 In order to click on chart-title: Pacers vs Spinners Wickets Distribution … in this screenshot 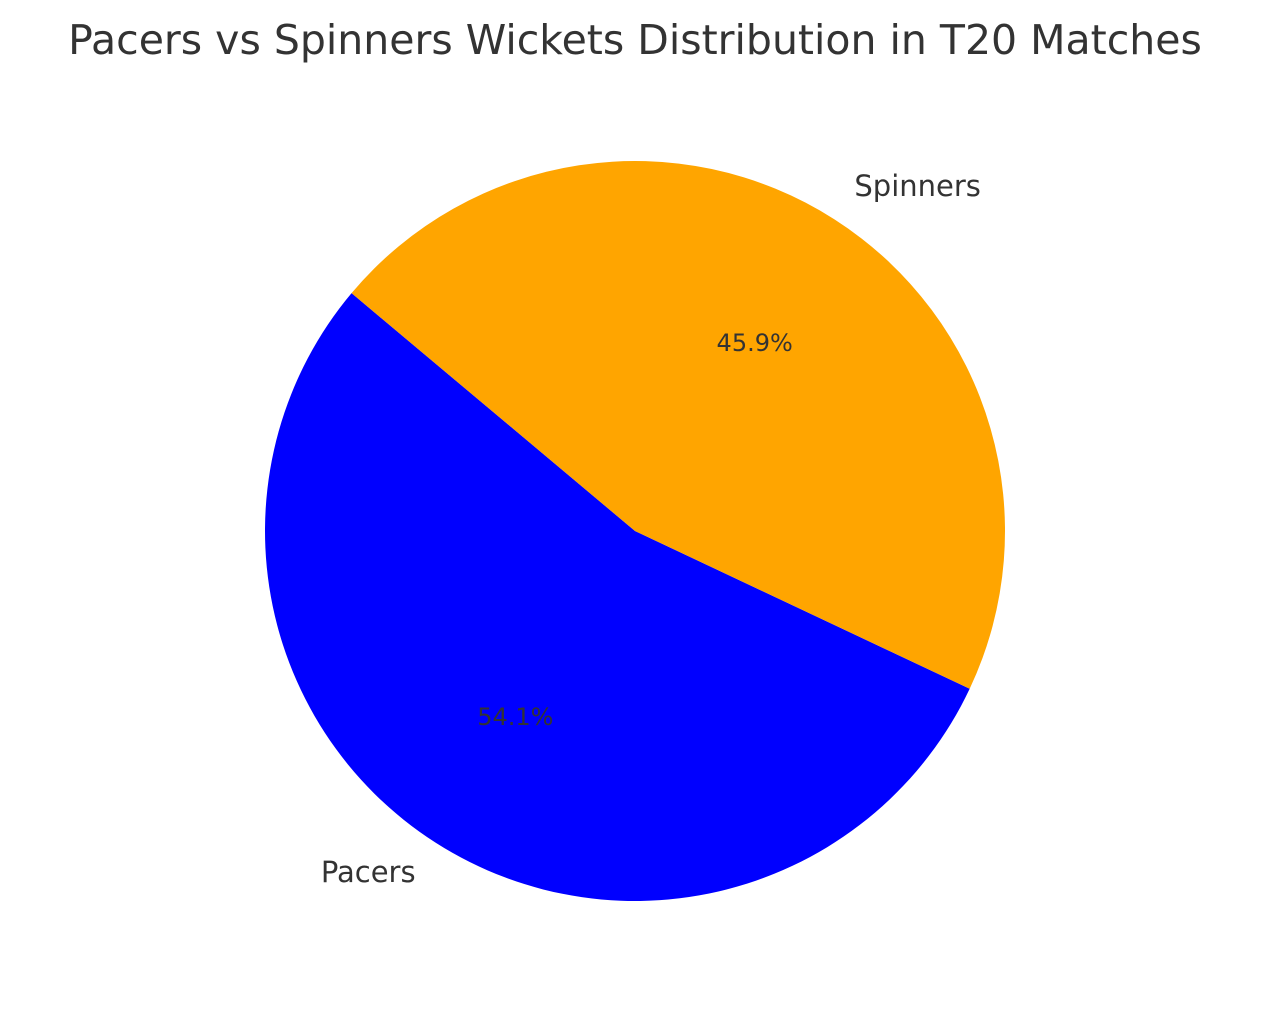, I will do `click(635, 40)`.